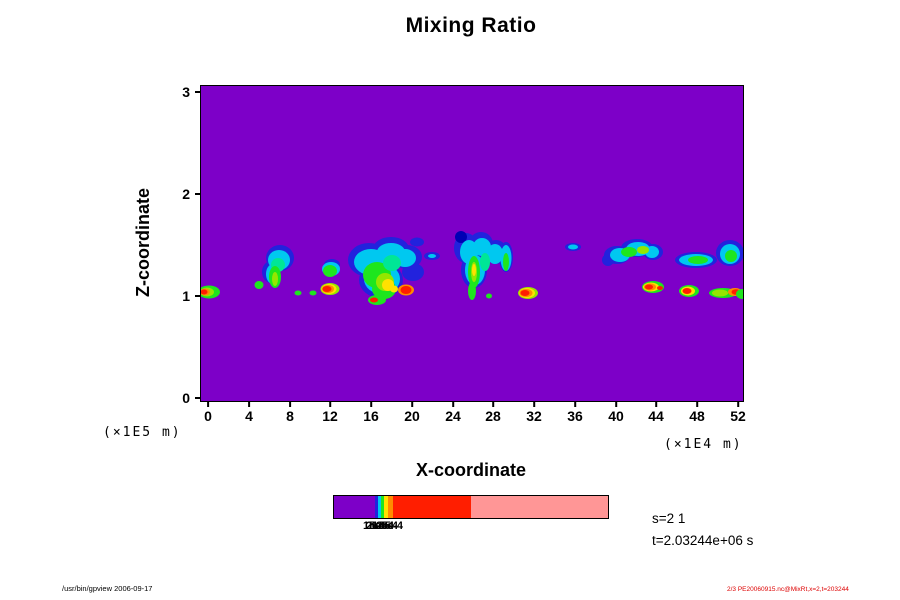  What do you see at coordinates (470, 470) in the screenshot?
I see `x-axis-label: X-coordinate` at bounding box center [470, 470].